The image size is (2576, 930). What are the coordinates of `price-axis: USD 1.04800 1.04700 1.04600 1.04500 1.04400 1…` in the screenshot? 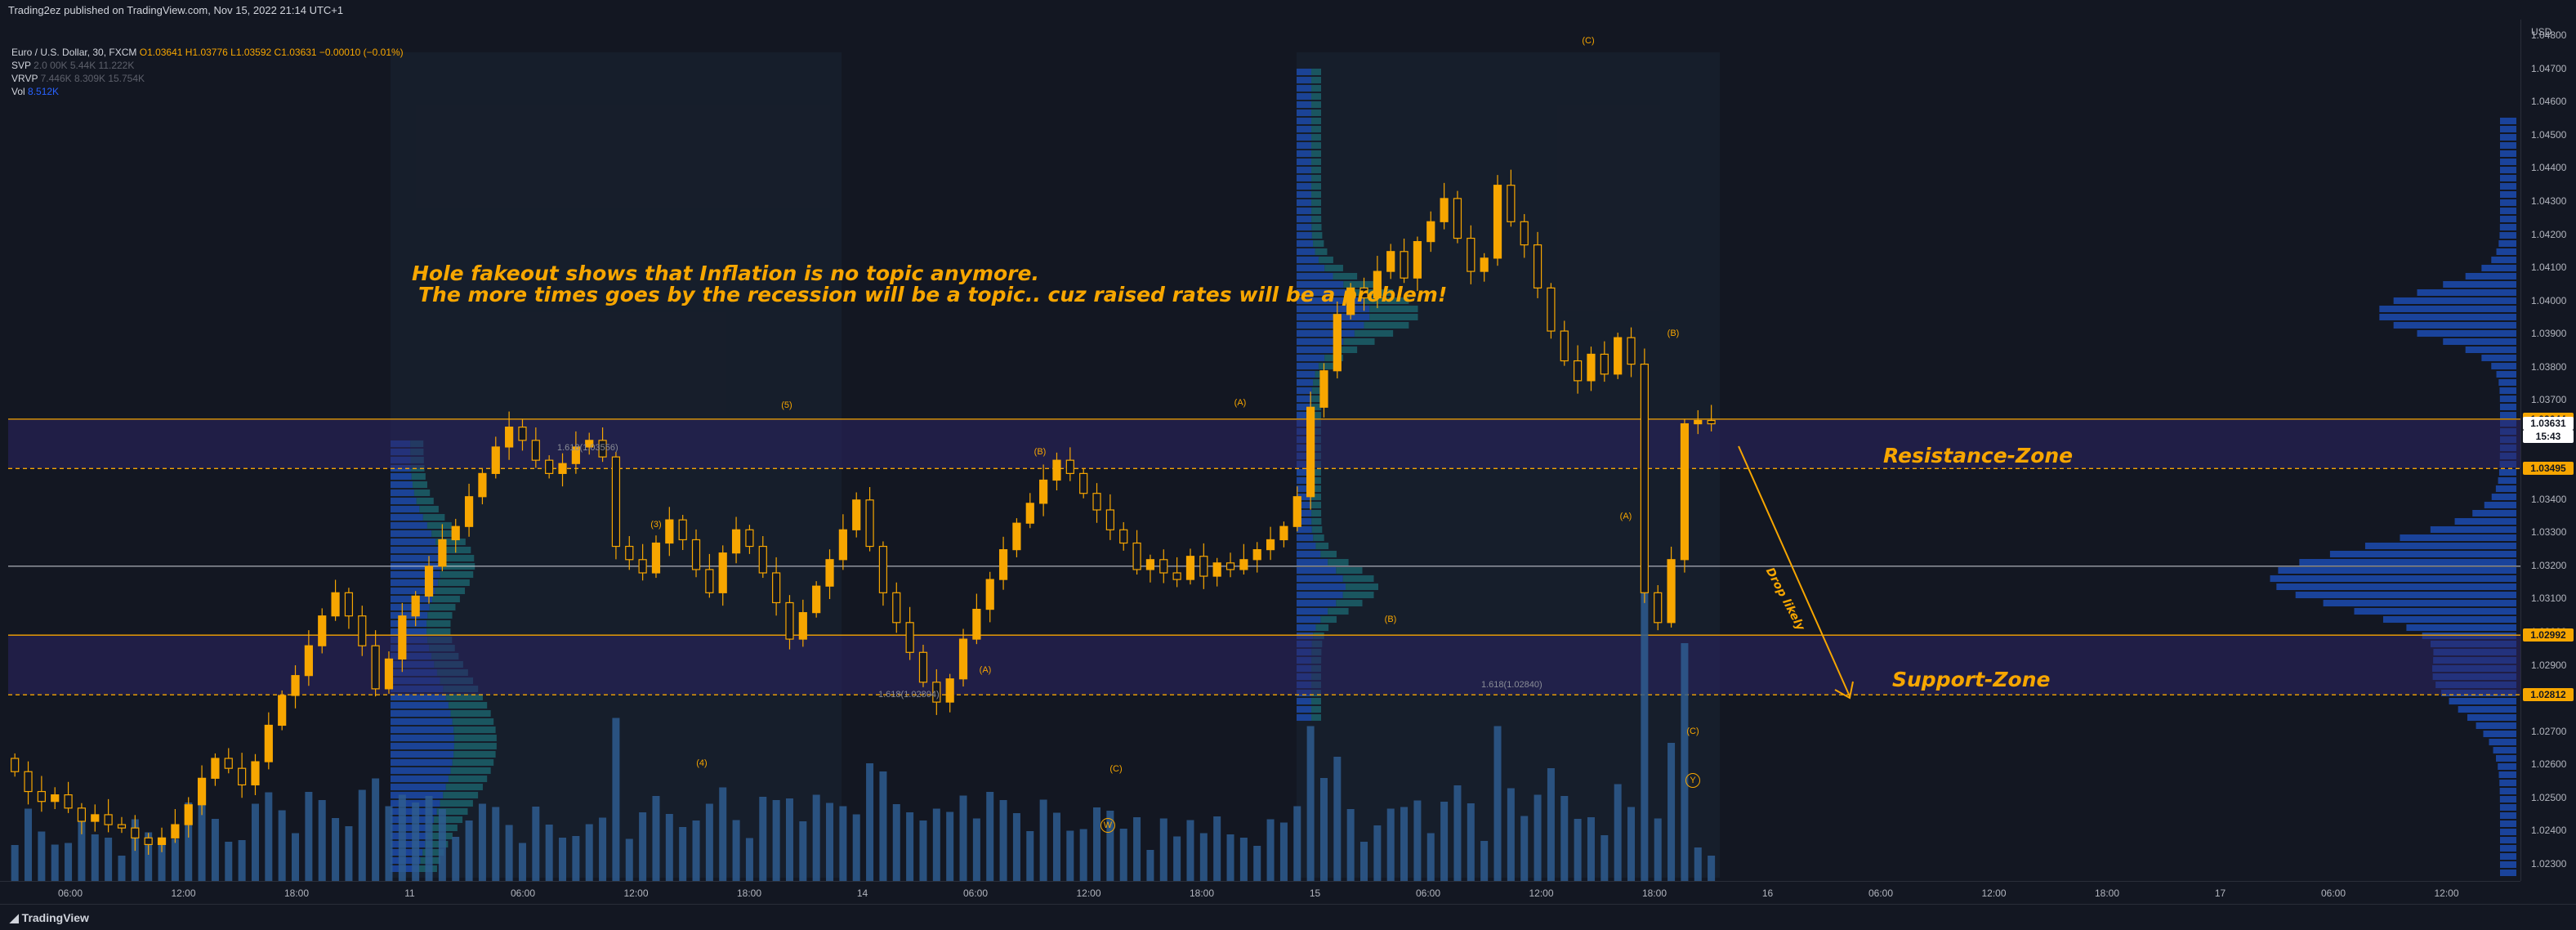 It's located at (2548, 450).